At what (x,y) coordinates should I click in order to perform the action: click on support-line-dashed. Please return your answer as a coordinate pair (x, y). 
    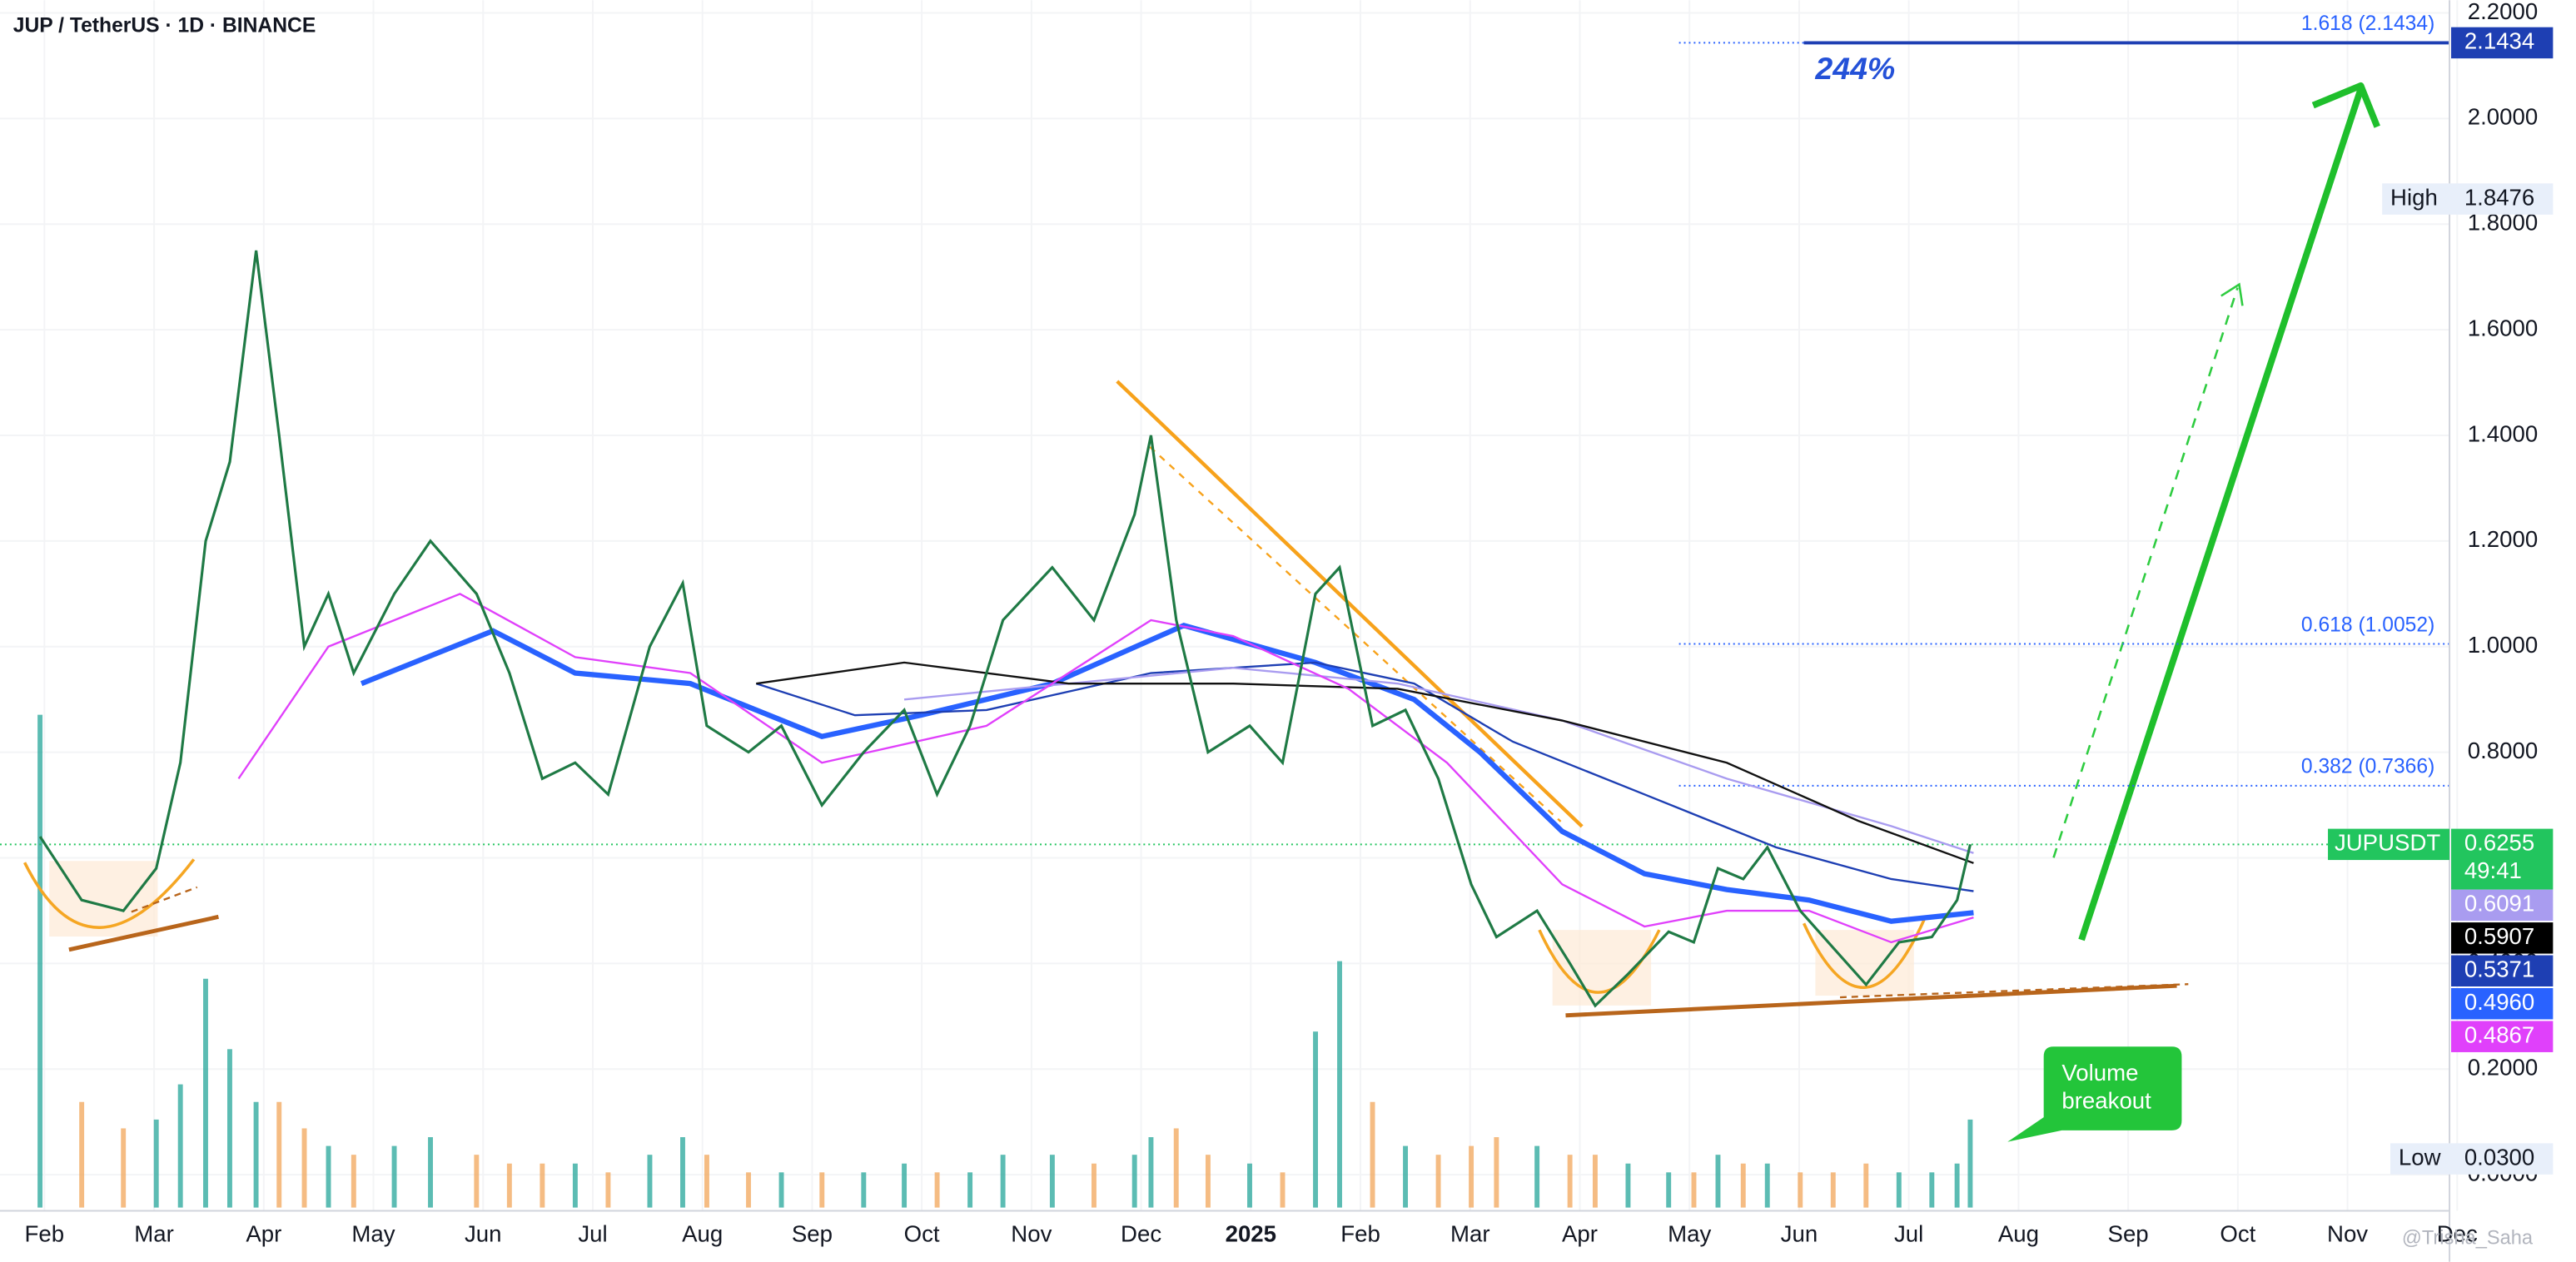
    Looking at the image, I should click on (2014, 991).